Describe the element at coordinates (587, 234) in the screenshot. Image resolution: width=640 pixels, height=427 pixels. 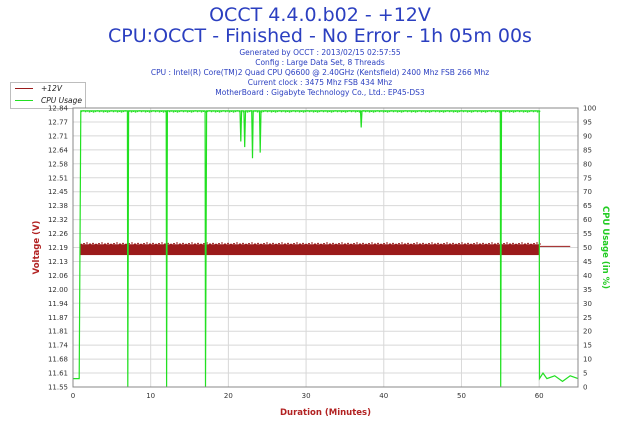
I see `y2-tick-label: 55` at that location.